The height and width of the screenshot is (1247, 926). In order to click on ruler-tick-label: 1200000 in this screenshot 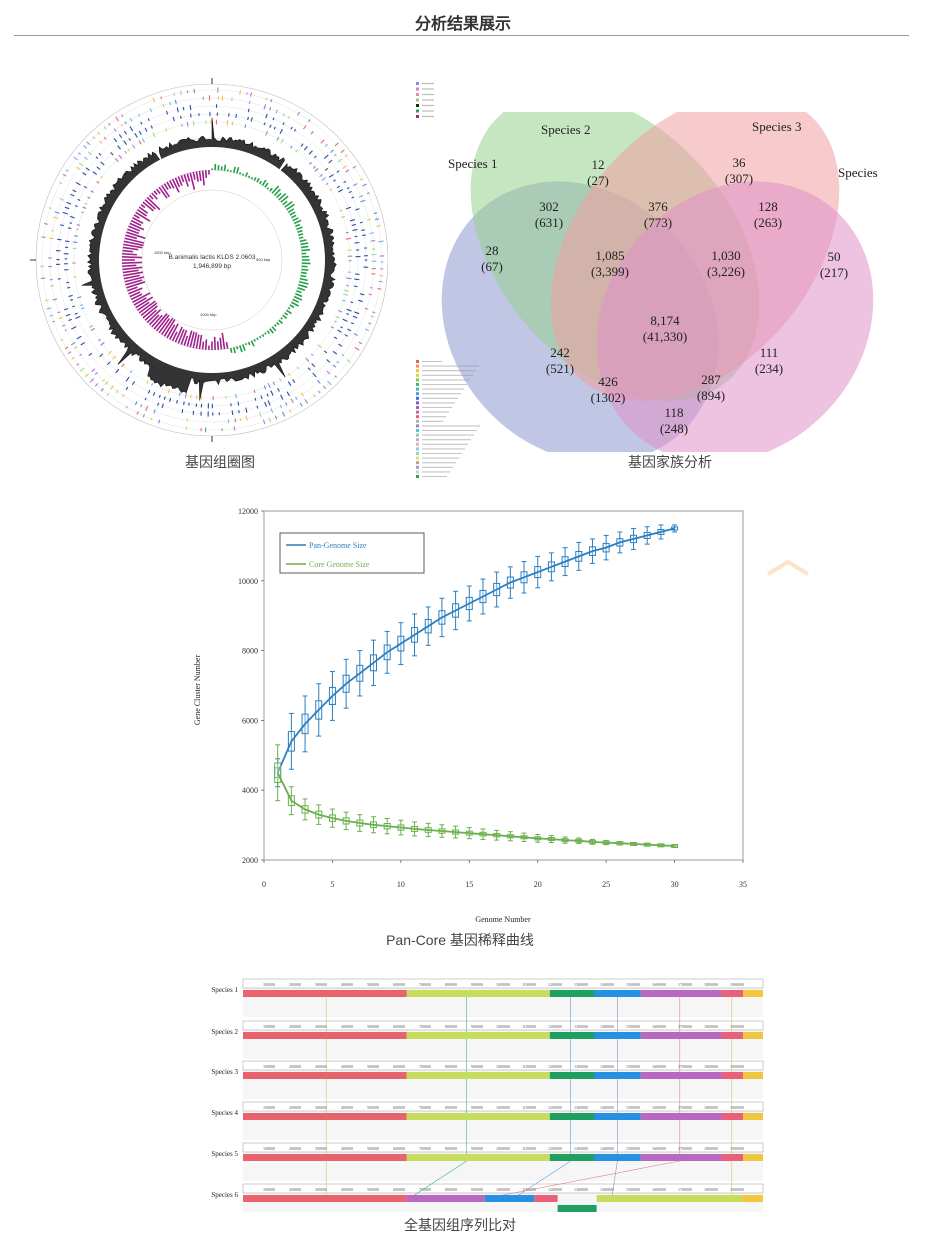, I will do `click(555, 984)`.